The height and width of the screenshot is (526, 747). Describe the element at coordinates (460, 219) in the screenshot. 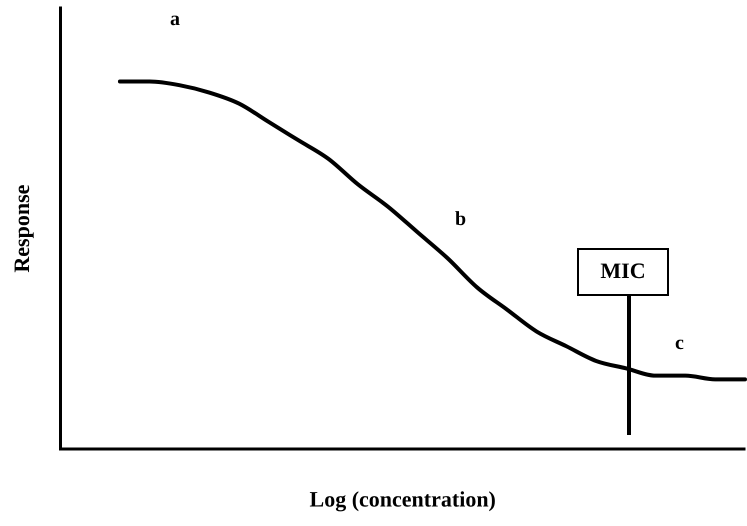

I see `annotation: b` at that location.